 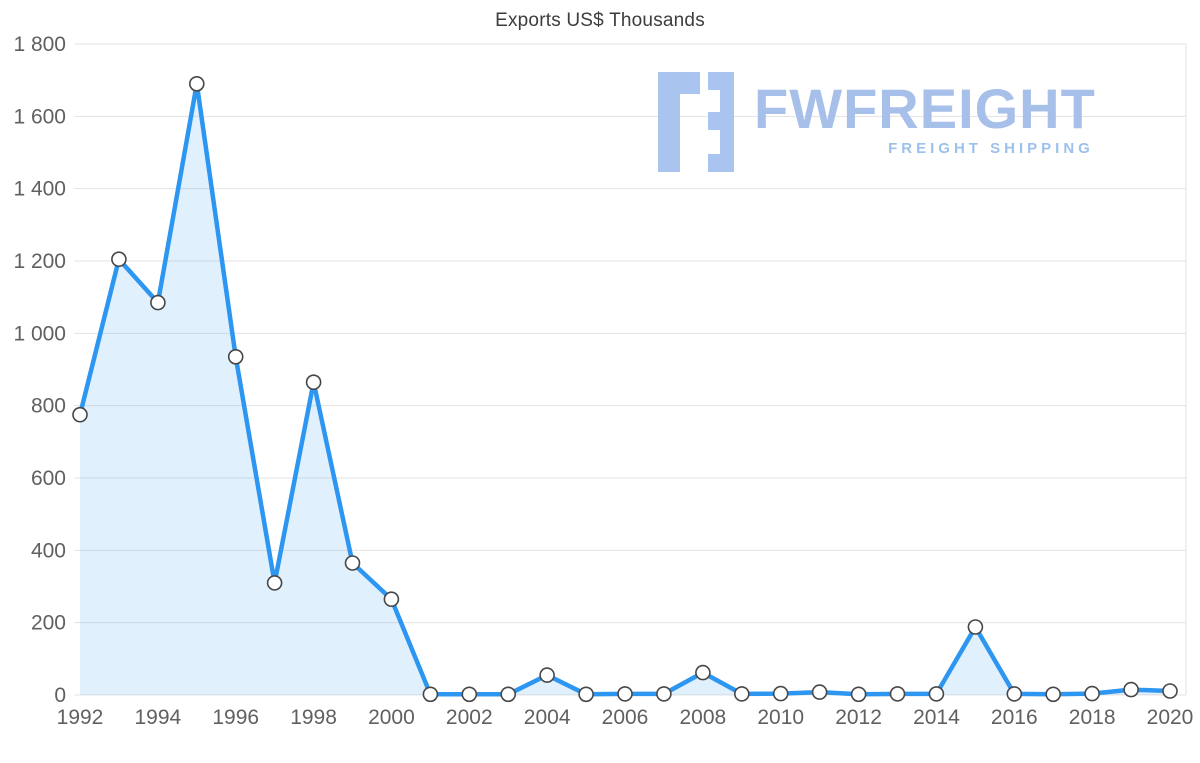 I want to click on x-tick-label: 2014, so click(x=936, y=717).